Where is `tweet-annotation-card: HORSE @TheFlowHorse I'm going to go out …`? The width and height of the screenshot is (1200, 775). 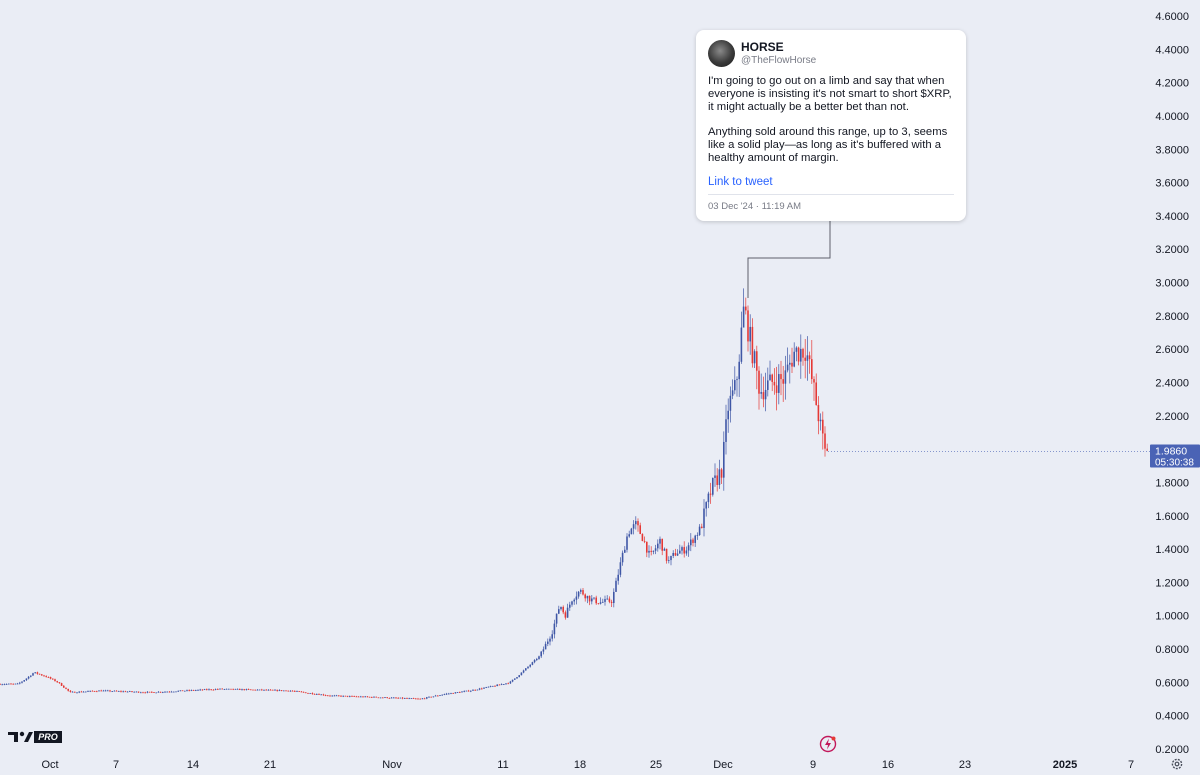 tweet-annotation-card: HORSE @TheFlowHorse I'm going to go out … is located at coordinates (831, 125).